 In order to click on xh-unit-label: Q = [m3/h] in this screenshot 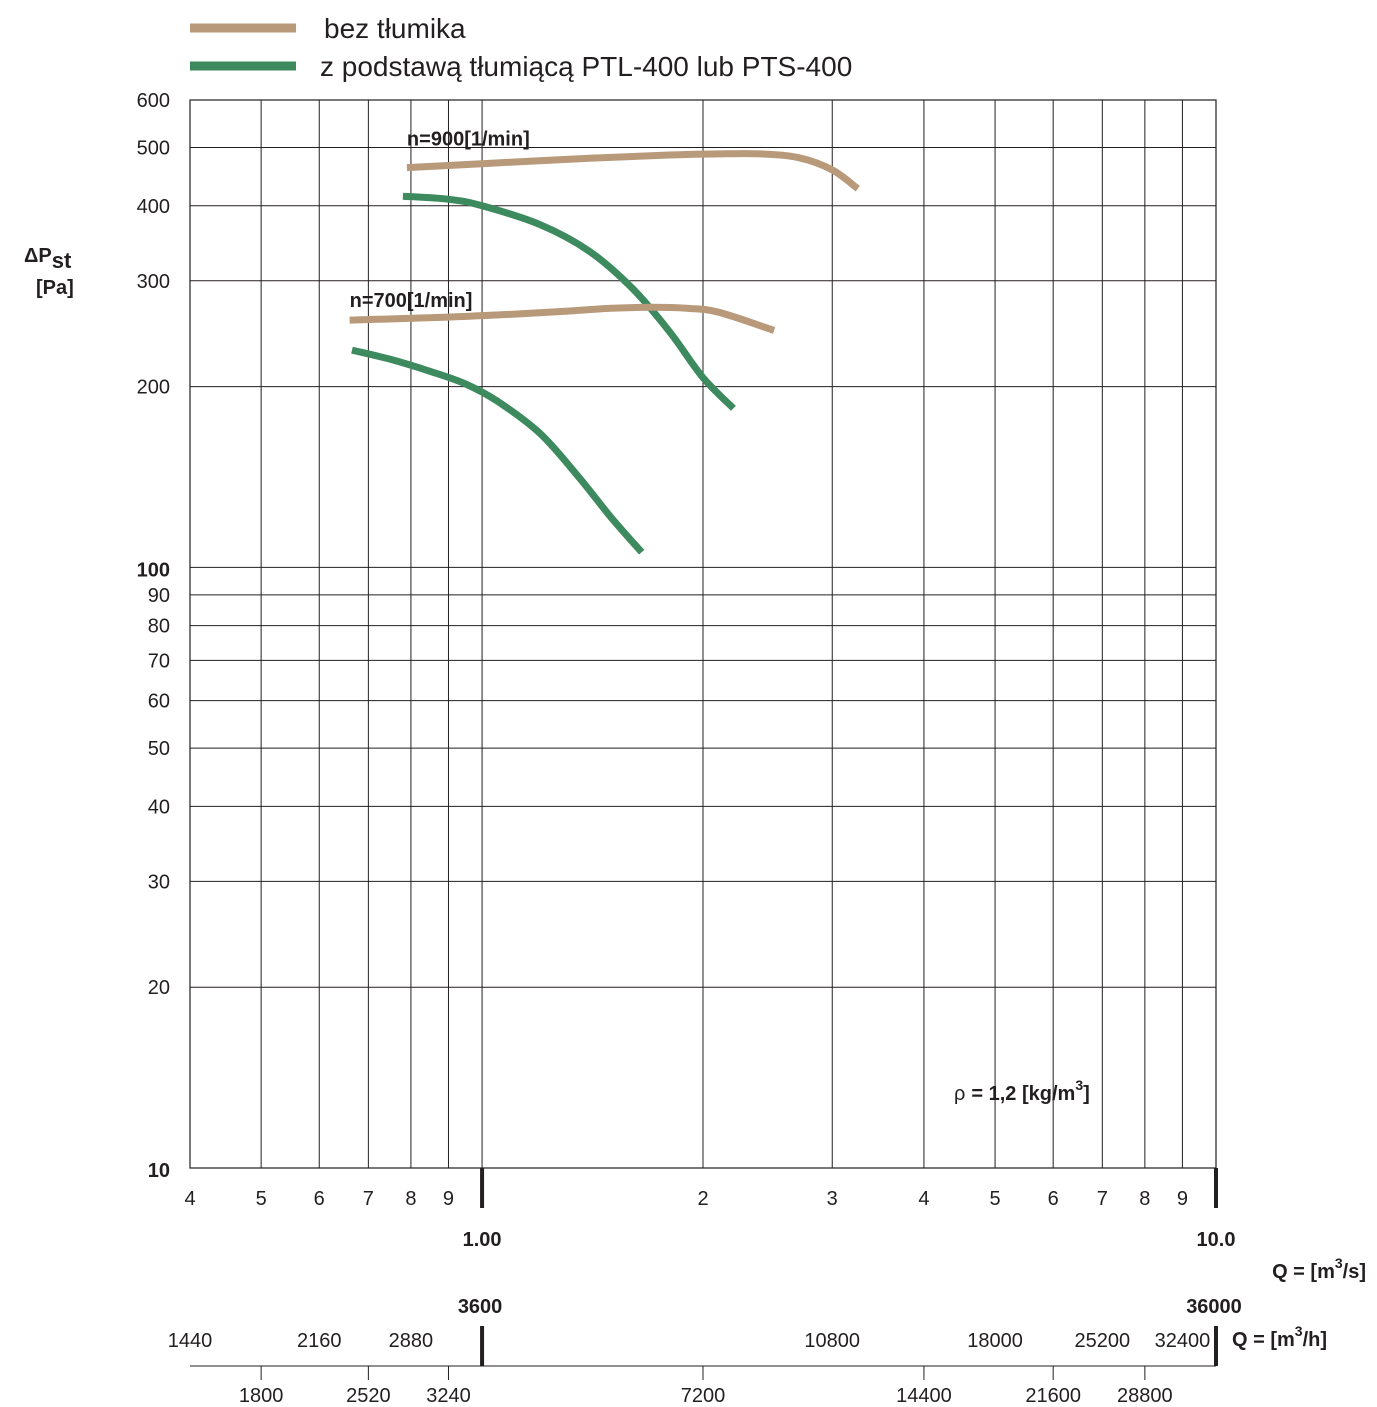, I will do `click(1279, 1337)`.